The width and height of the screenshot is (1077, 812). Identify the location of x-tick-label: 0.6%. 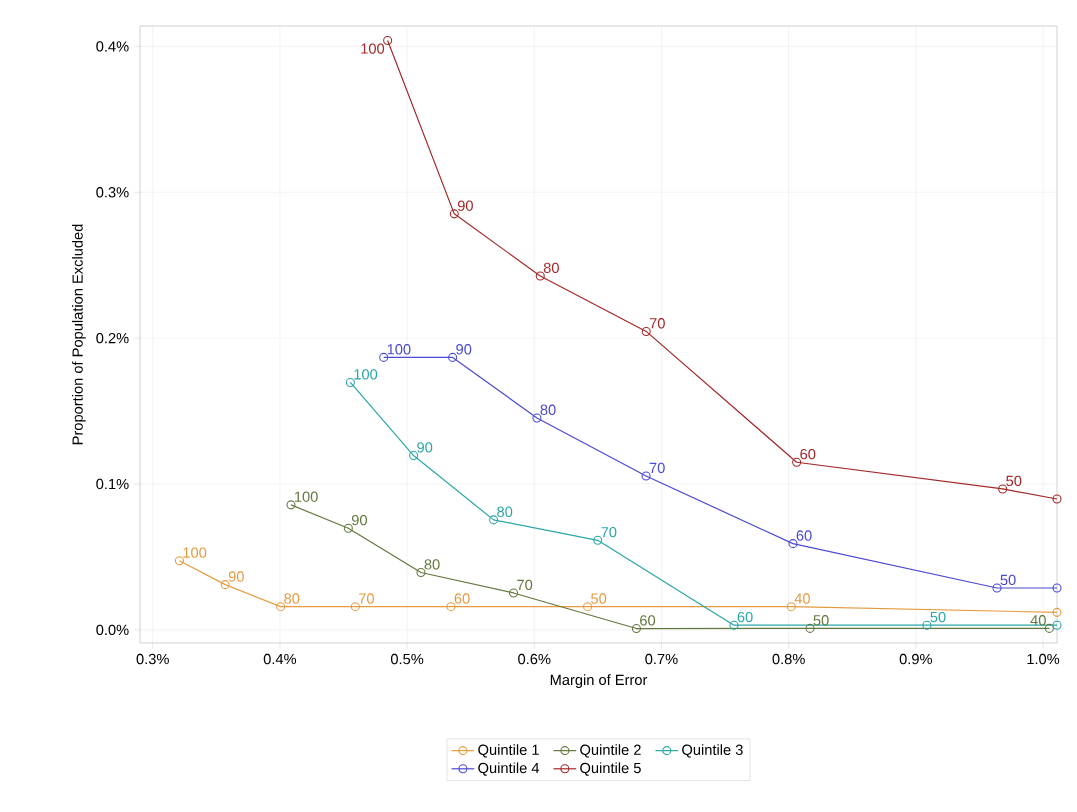
(534, 659).